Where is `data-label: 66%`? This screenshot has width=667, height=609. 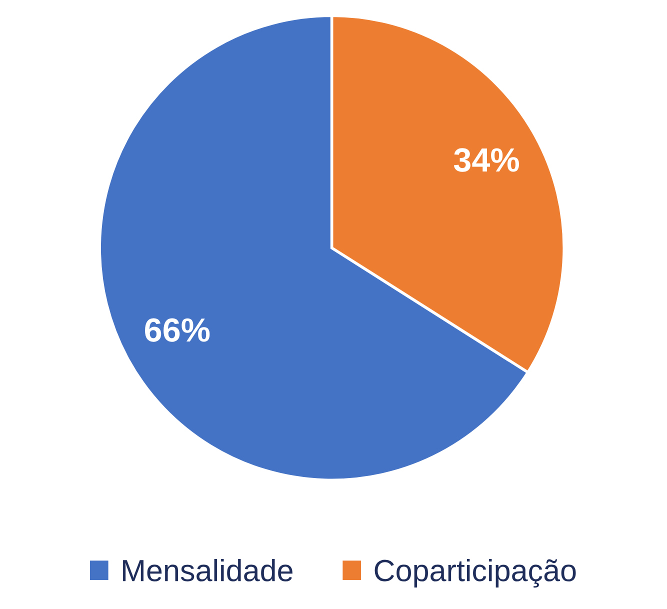 data-label: 66% is located at coordinates (177, 330).